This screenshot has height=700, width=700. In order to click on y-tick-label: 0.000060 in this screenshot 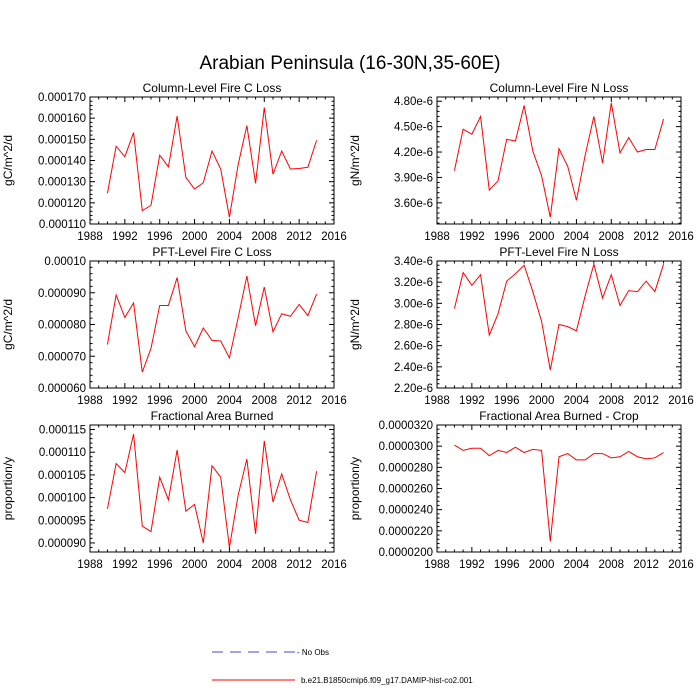, I will do `click(62, 389)`.